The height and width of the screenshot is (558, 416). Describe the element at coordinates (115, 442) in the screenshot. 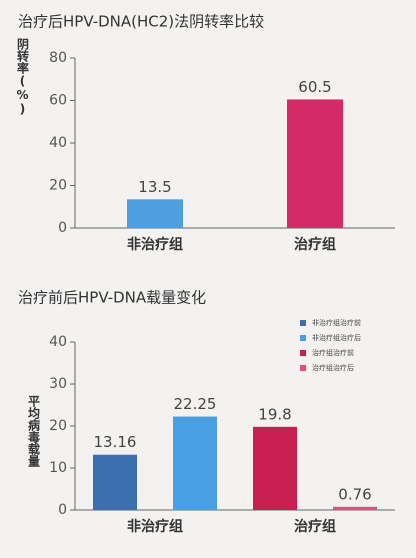

I see `value-label: 13.16` at that location.